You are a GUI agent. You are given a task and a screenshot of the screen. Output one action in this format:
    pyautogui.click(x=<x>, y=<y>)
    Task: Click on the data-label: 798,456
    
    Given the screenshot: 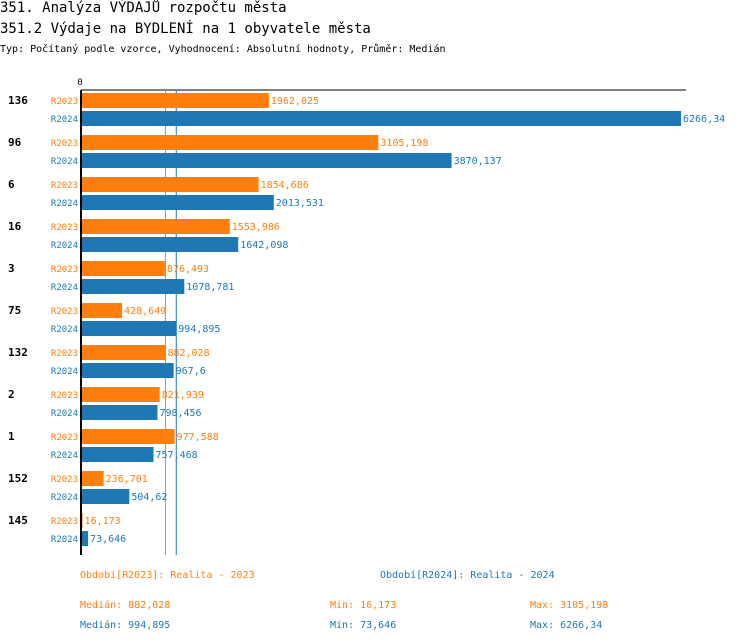 What is the action you would take?
    pyautogui.click(x=180, y=413)
    